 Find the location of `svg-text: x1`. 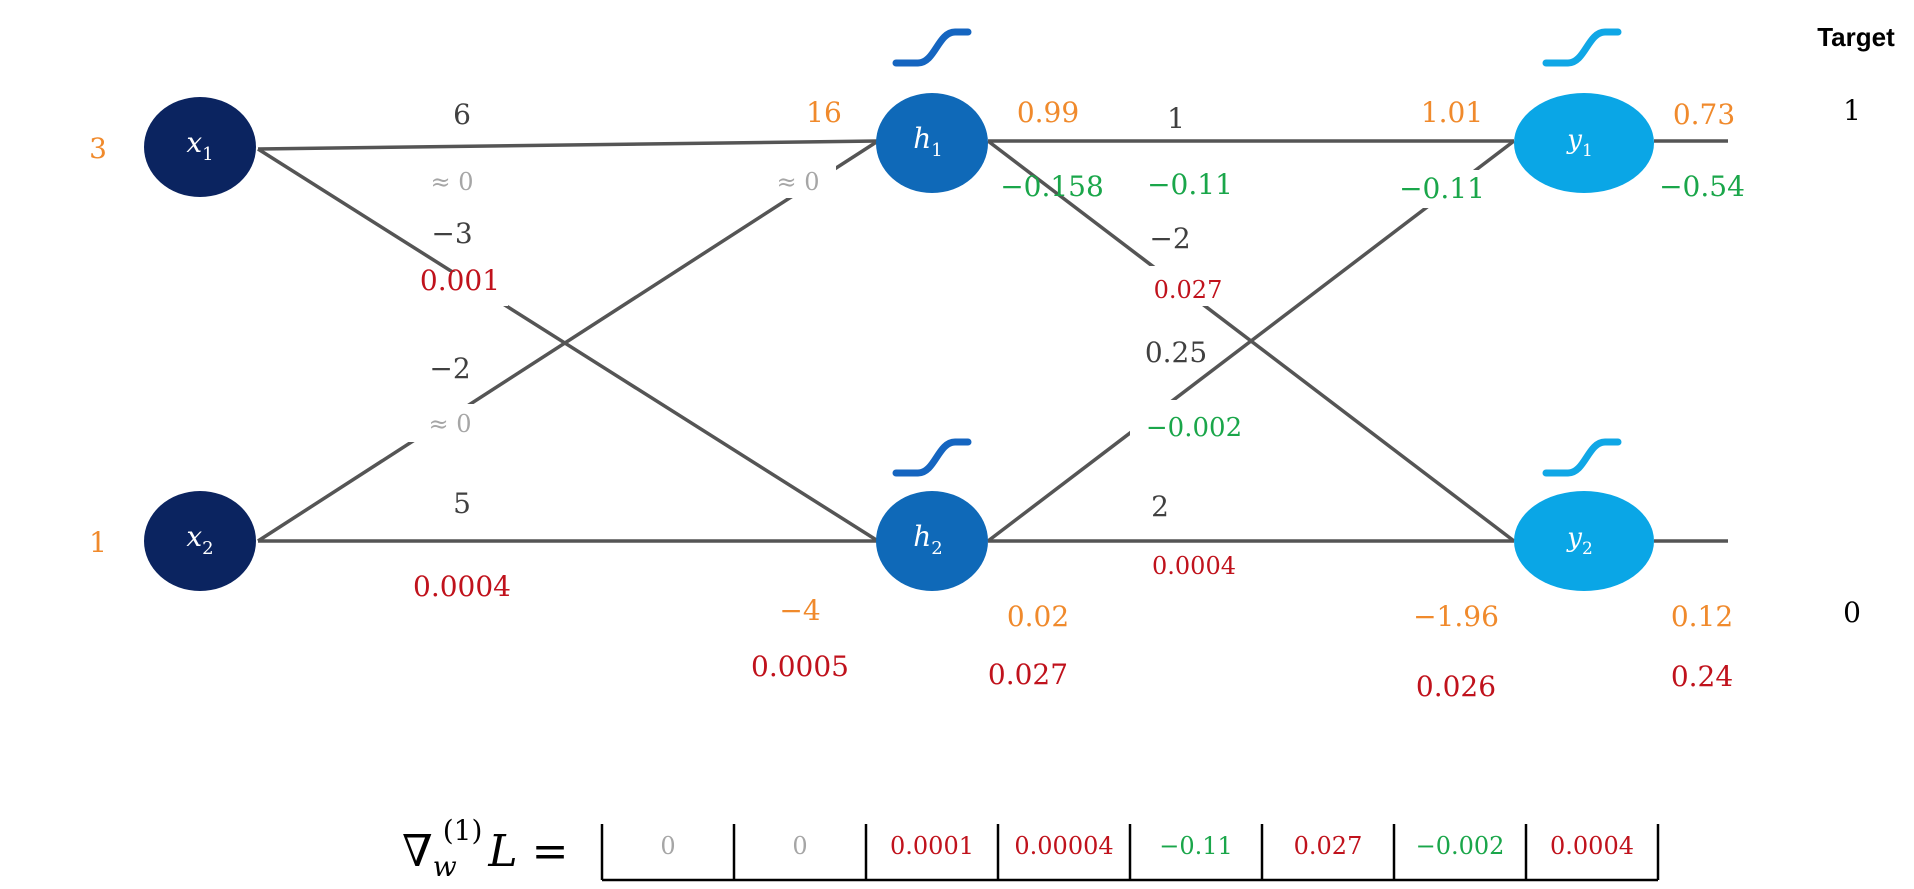

svg-text: x1 is located at coordinates (199, 145).